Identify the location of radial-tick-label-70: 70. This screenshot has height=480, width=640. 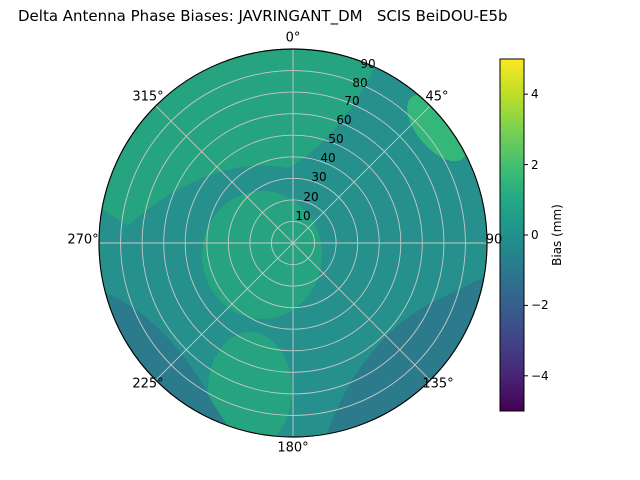
(352, 101).